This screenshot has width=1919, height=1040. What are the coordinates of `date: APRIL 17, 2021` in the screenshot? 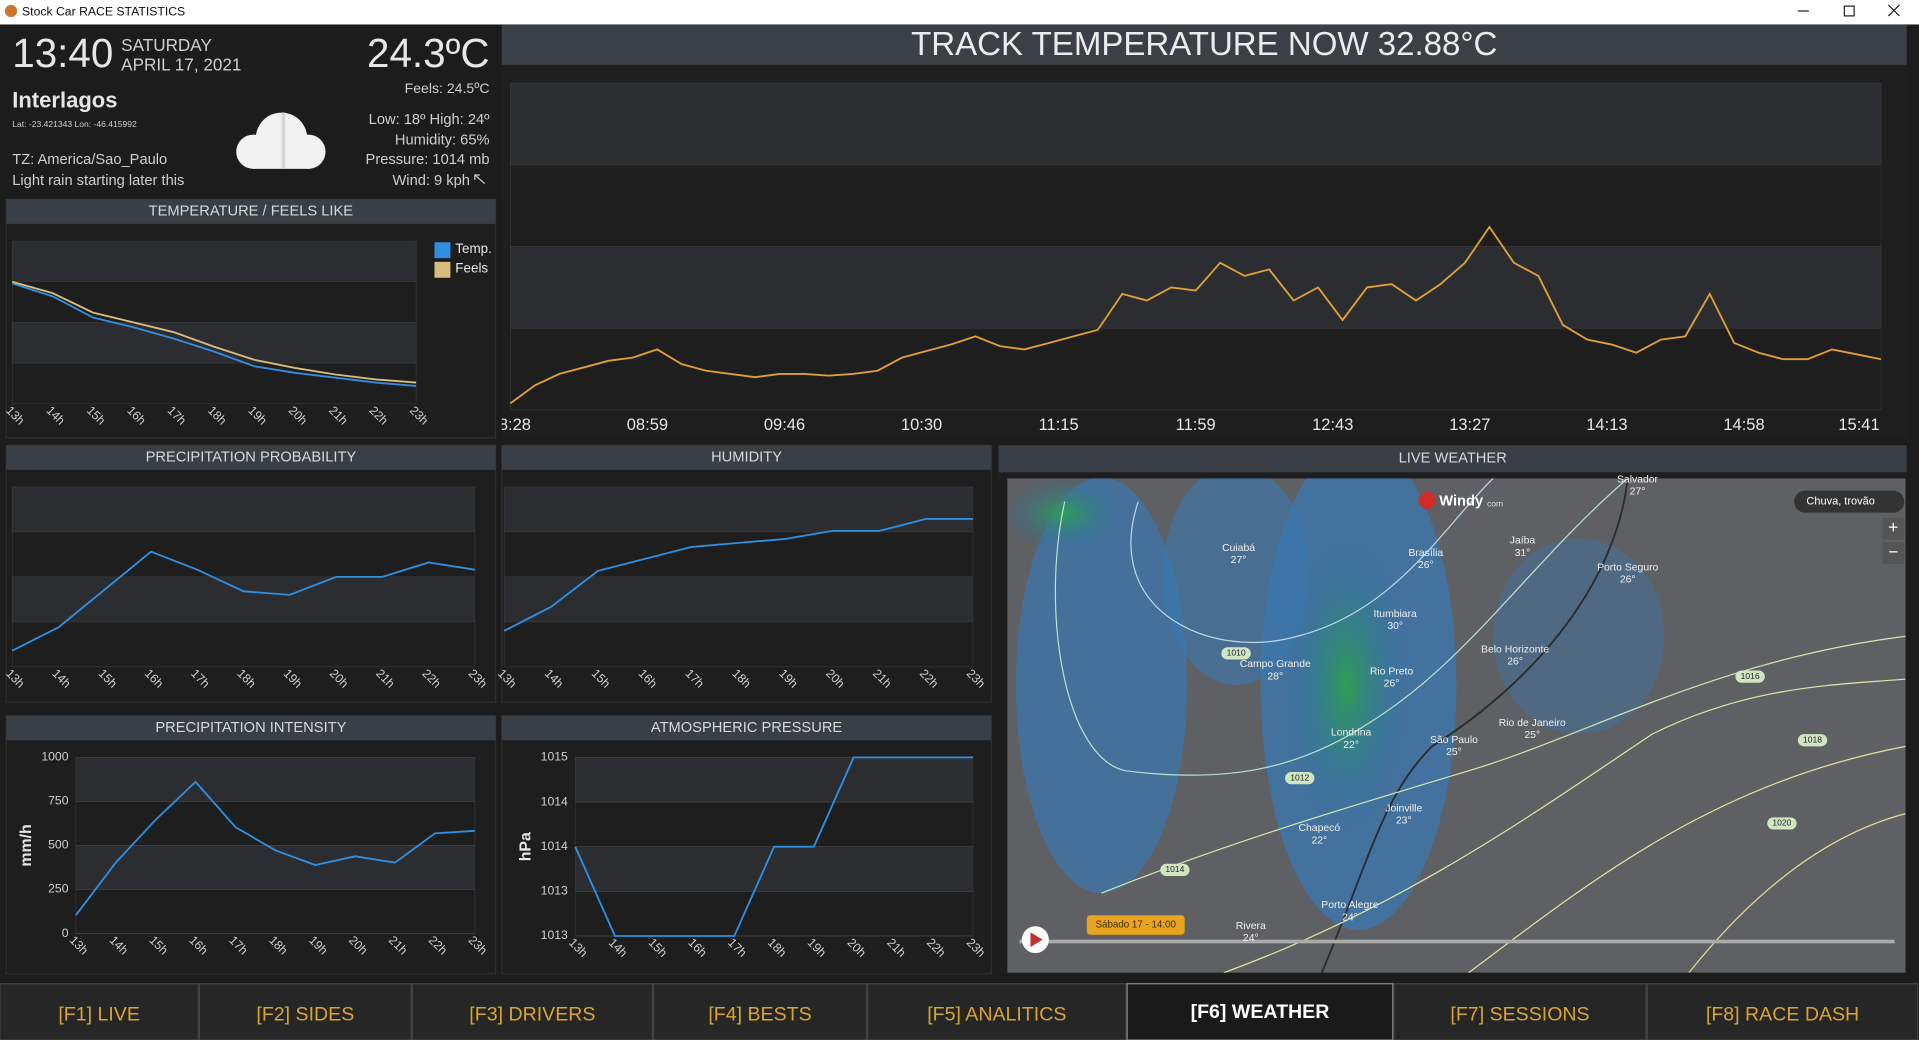 It's located at (181, 65).